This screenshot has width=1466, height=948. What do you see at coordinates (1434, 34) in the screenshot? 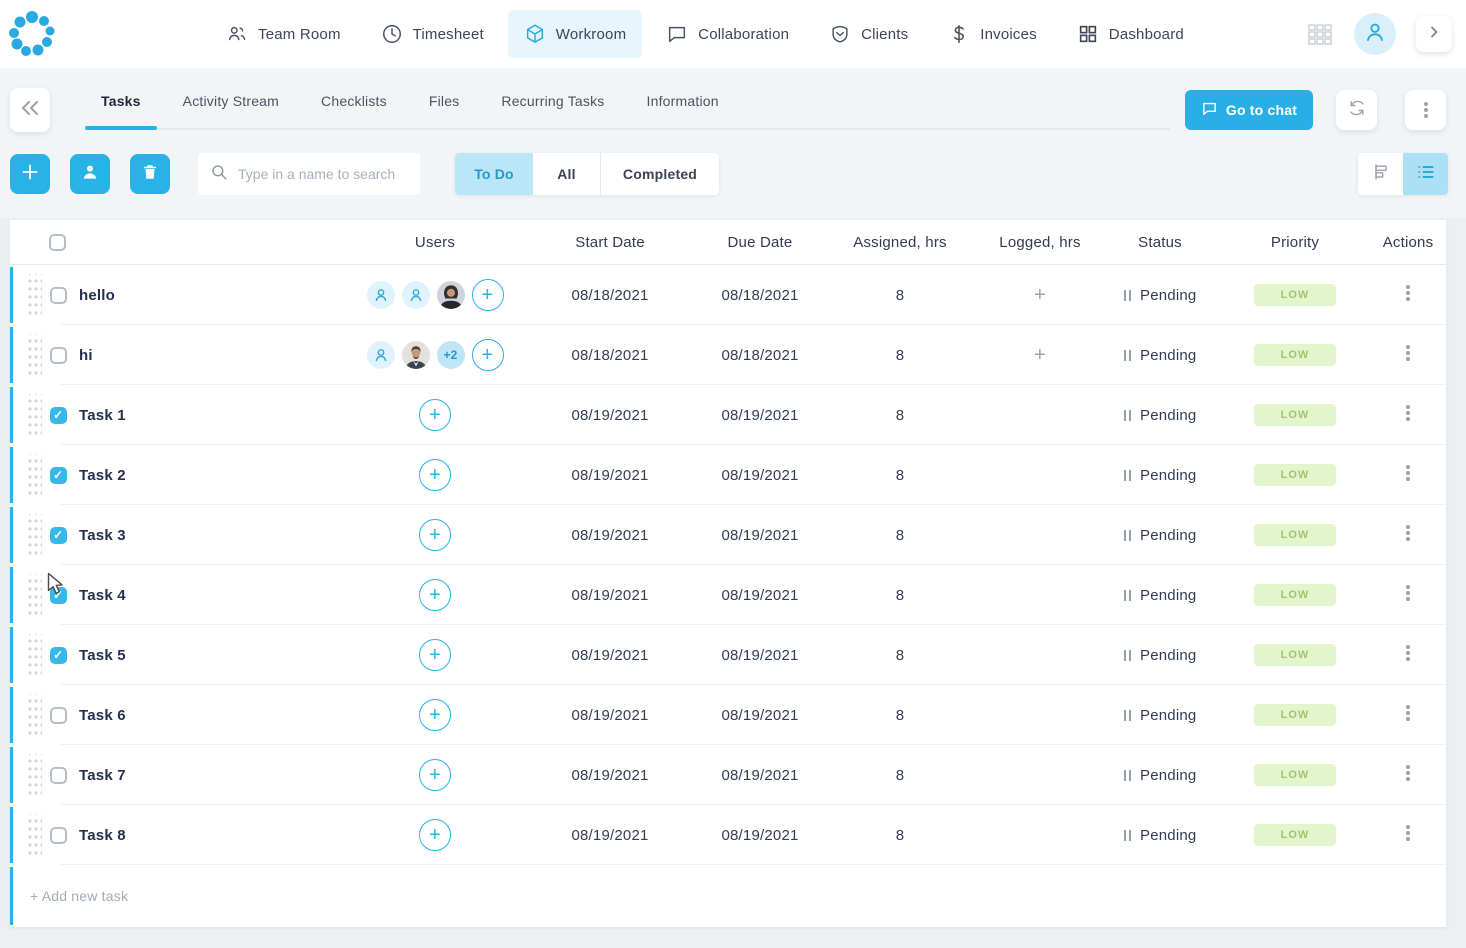
I see `expand-nav-button` at bounding box center [1434, 34].